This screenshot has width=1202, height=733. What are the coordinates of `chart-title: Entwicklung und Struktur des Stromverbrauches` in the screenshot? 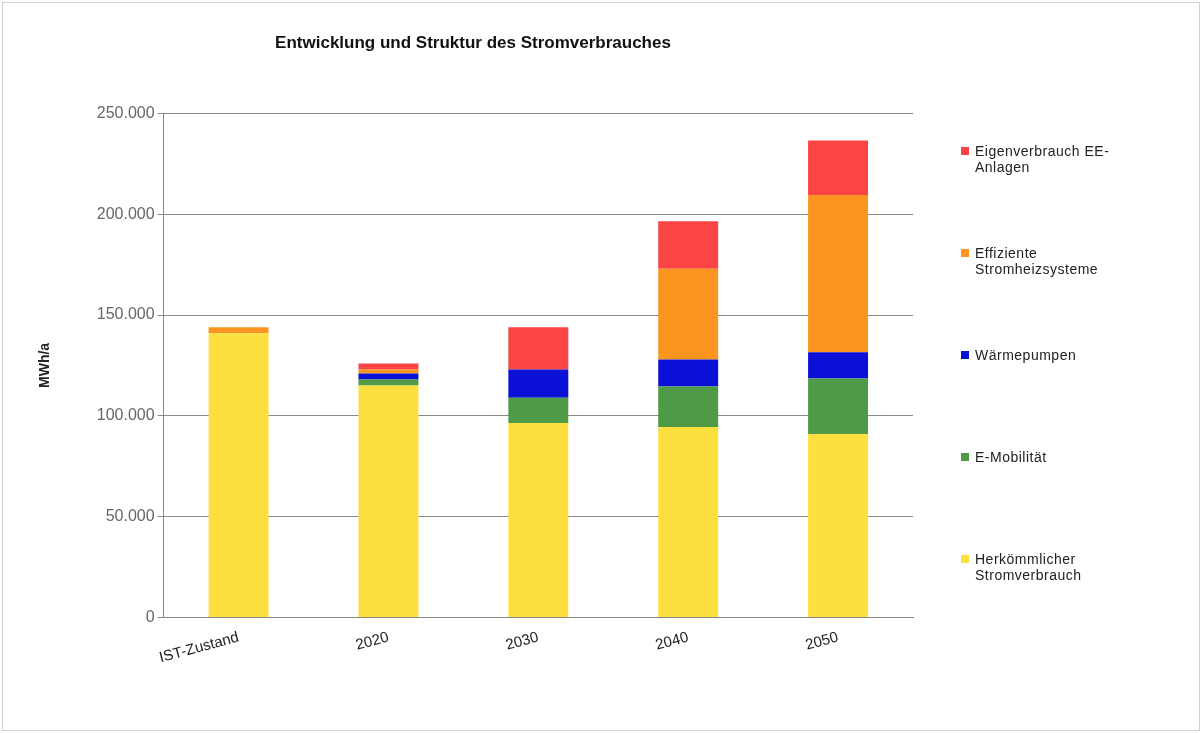 It's located at (473, 42).